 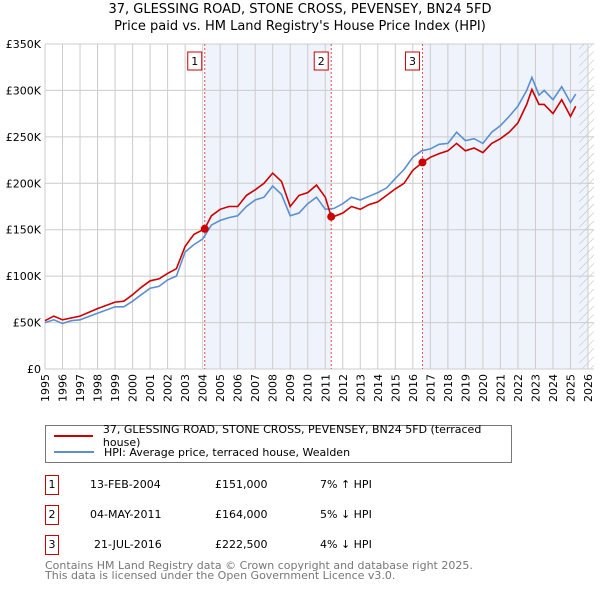 What do you see at coordinates (241, 484) in the screenshot?
I see `sale-price: £151,000` at bounding box center [241, 484].